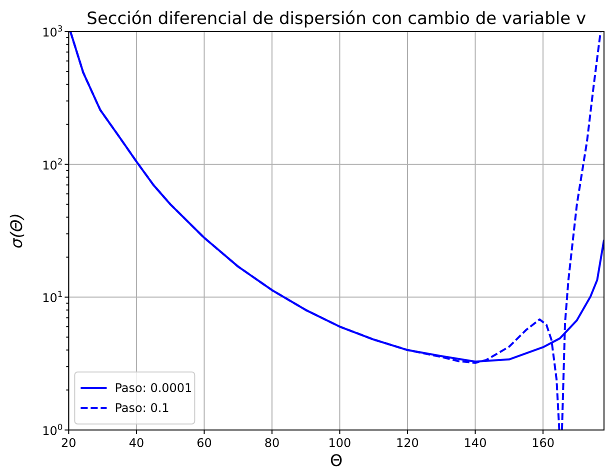  I want to click on x-tick-label: 160, so click(543, 443).